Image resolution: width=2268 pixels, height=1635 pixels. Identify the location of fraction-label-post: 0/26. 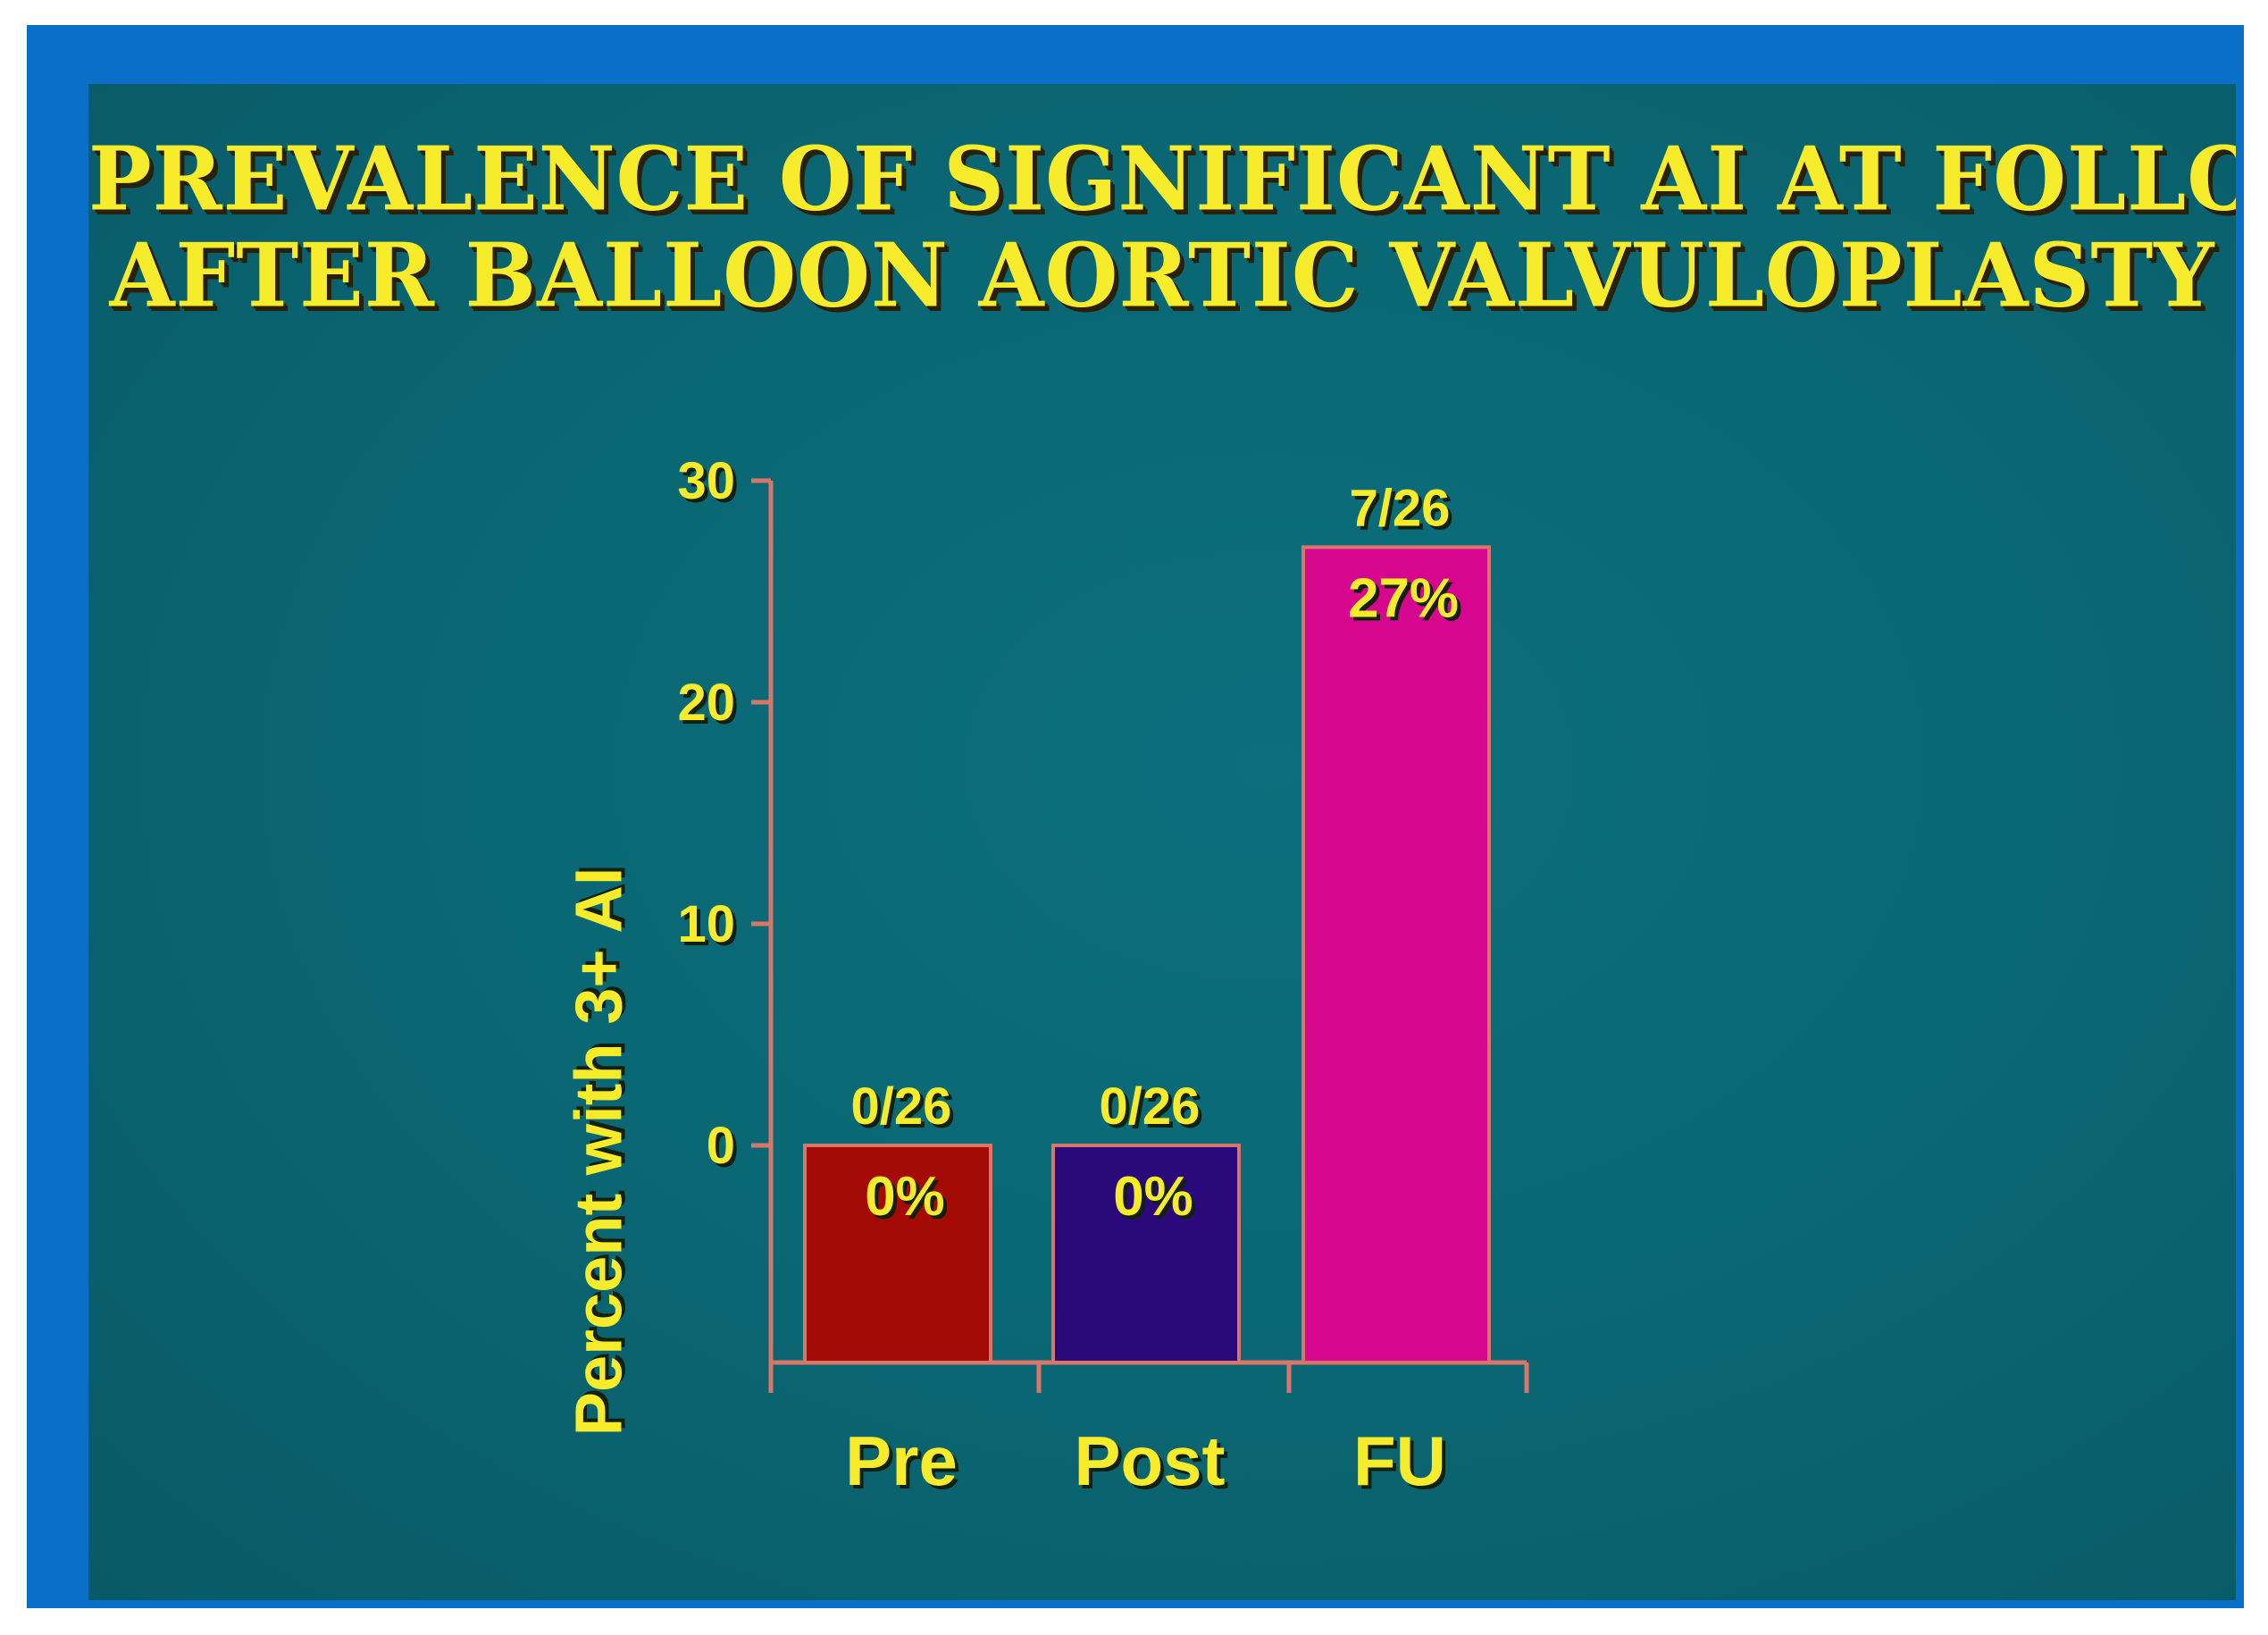
(1150, 1106).